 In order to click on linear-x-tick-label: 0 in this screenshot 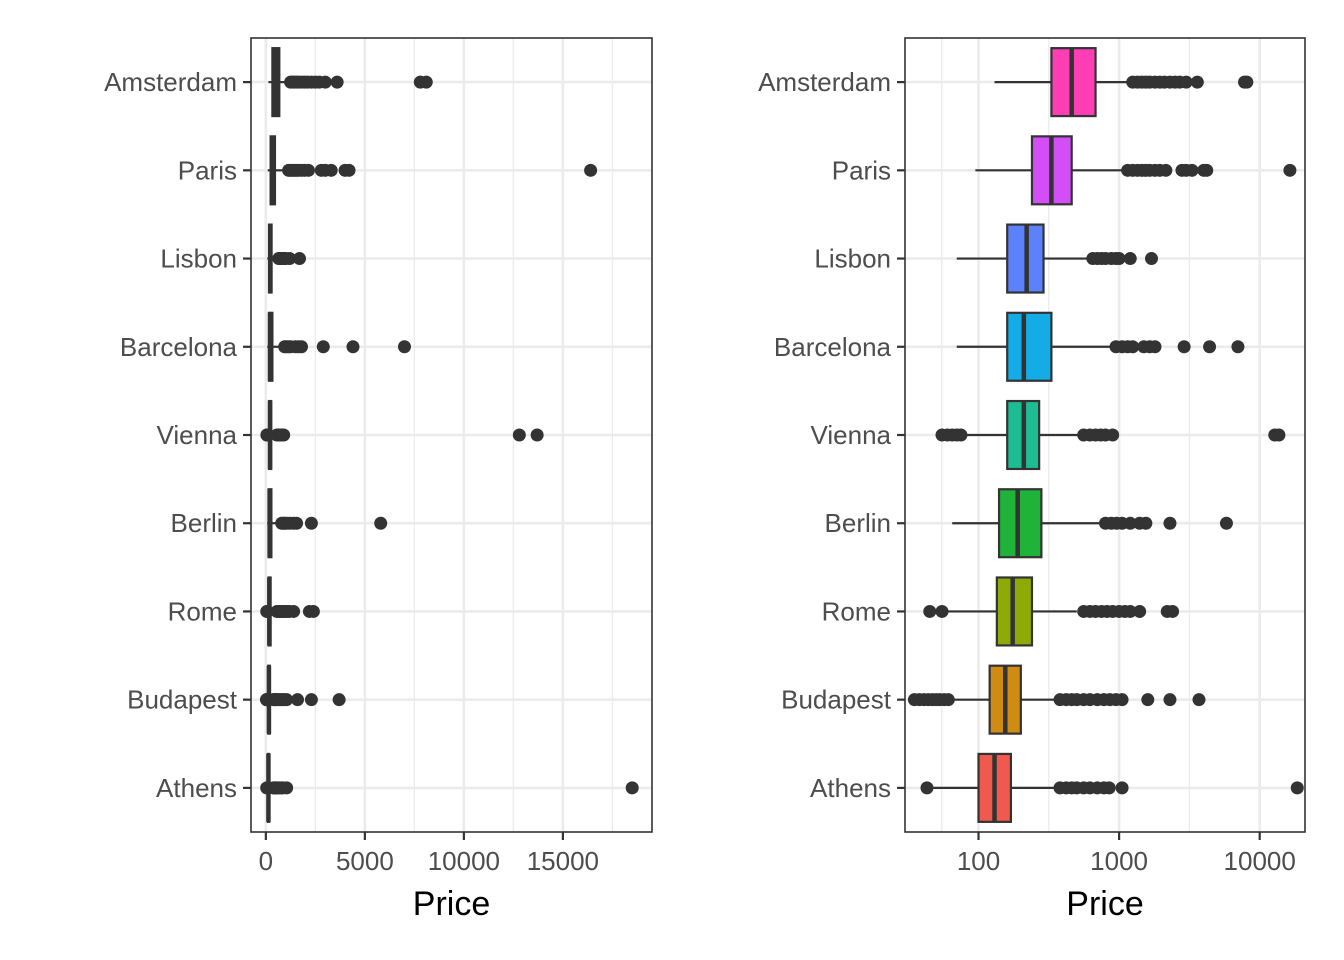, I will do `click(266, 861)`.